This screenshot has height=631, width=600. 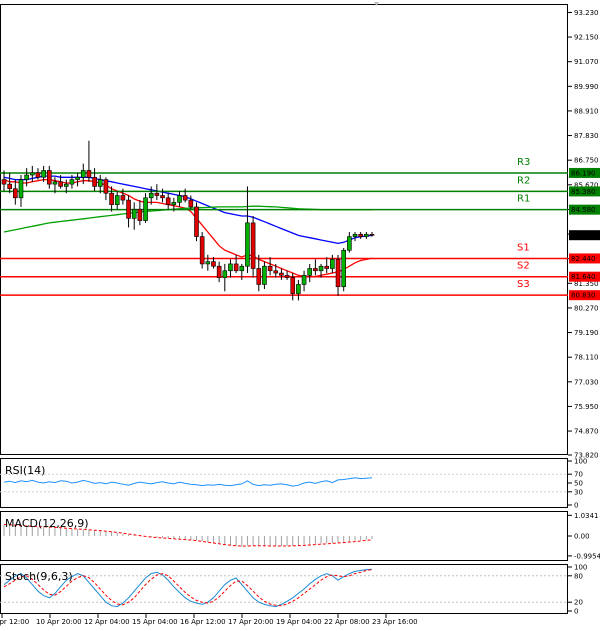 What do you see at coordinates (347, 622) in the screenshot?
I see `time-tick-label: 22 Apr 08:00` at bounding box center [347, 622].